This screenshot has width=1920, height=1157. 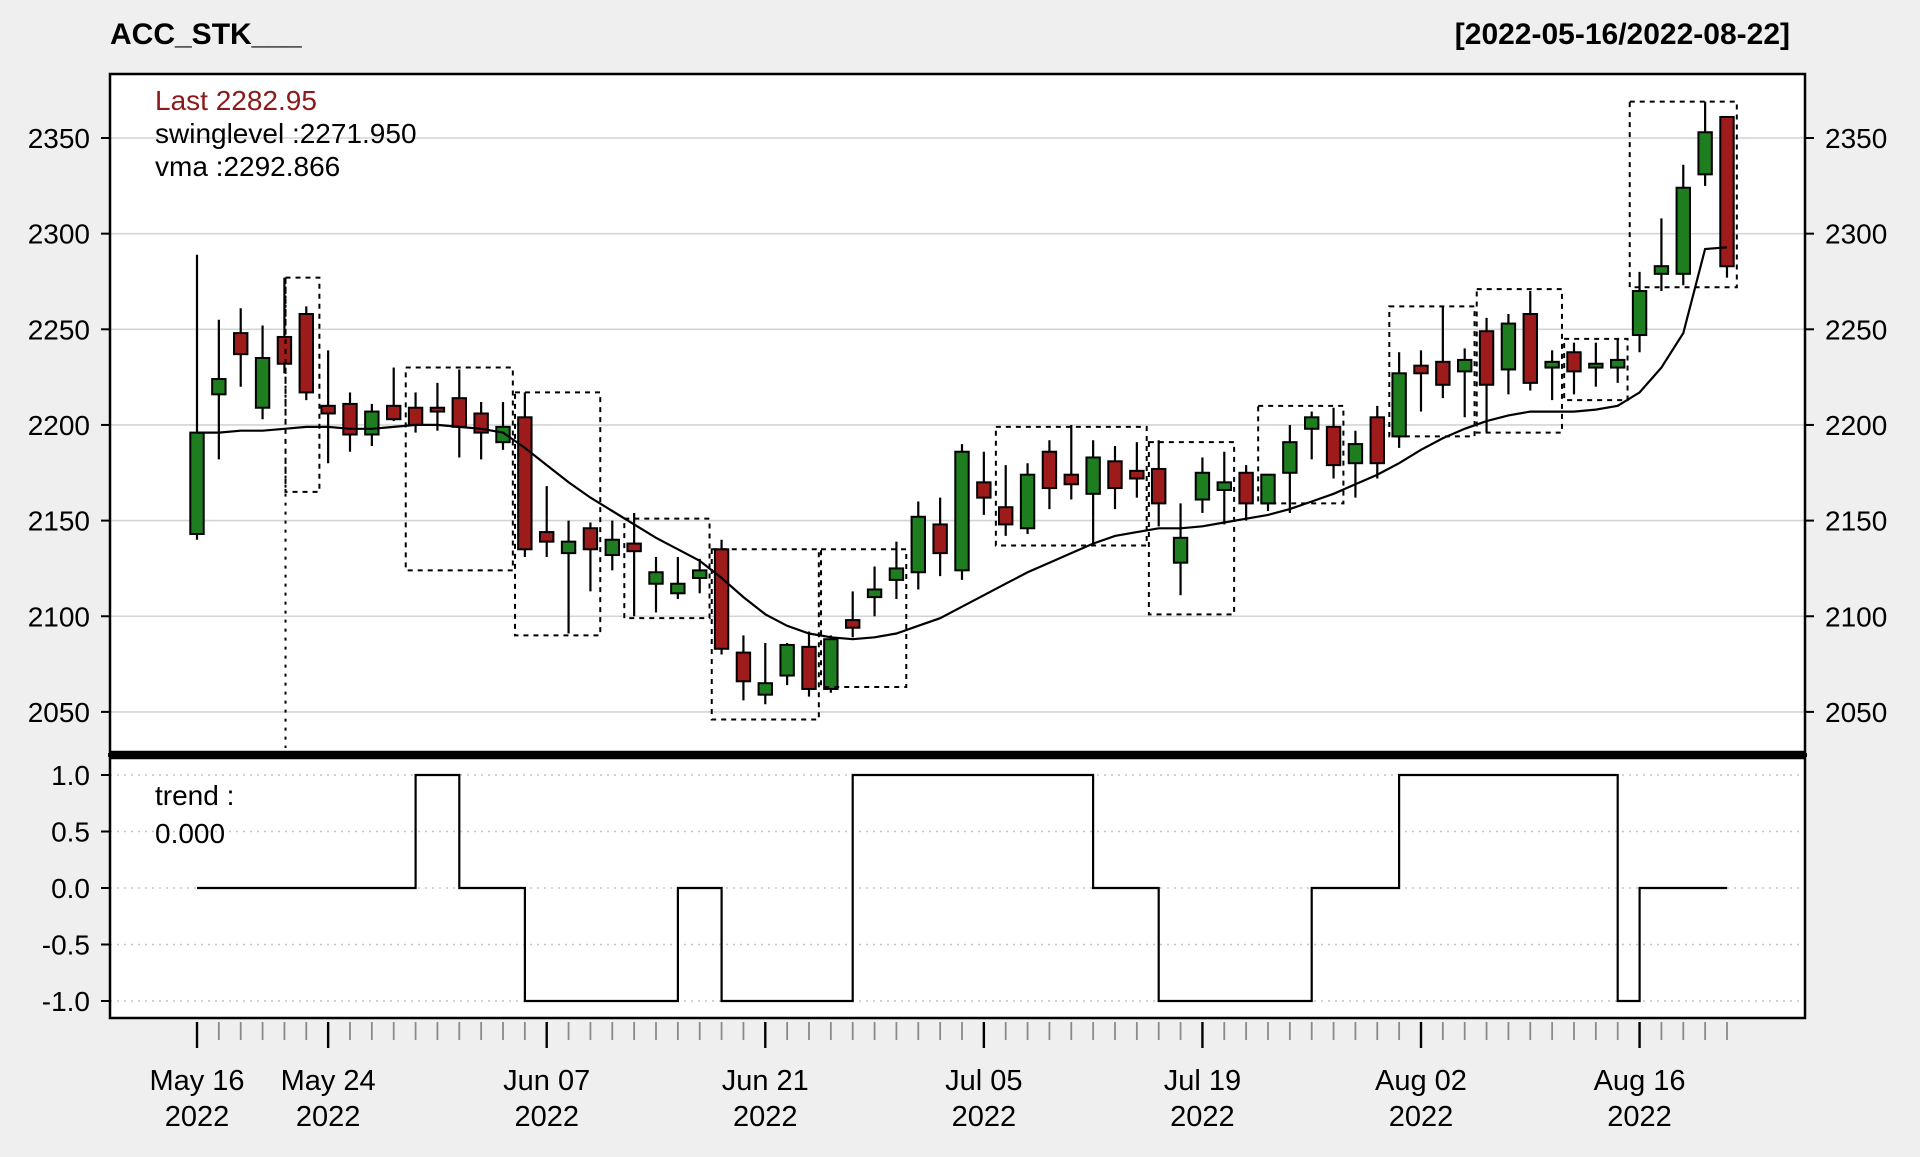 I want to click on trend-axis-label: 1.0, so click(x=70, y=775).